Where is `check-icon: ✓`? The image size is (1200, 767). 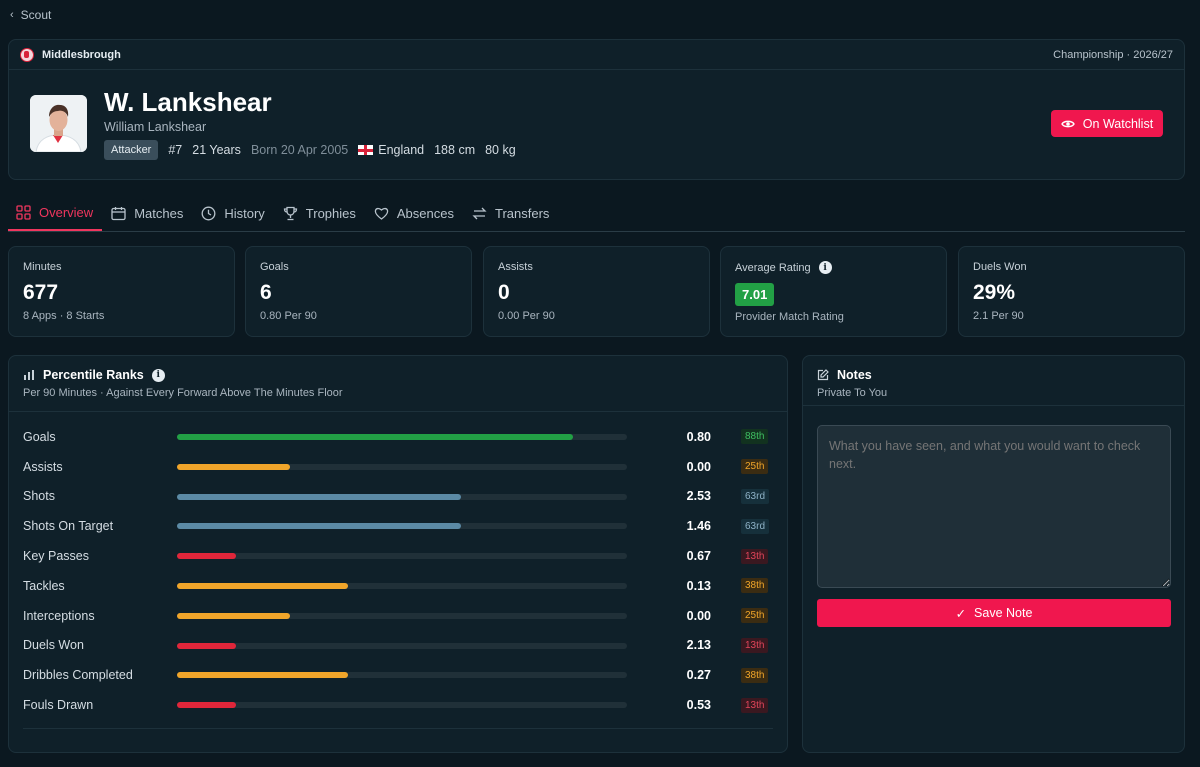 check-icon: ✓ is located at coordinates (961, 613).